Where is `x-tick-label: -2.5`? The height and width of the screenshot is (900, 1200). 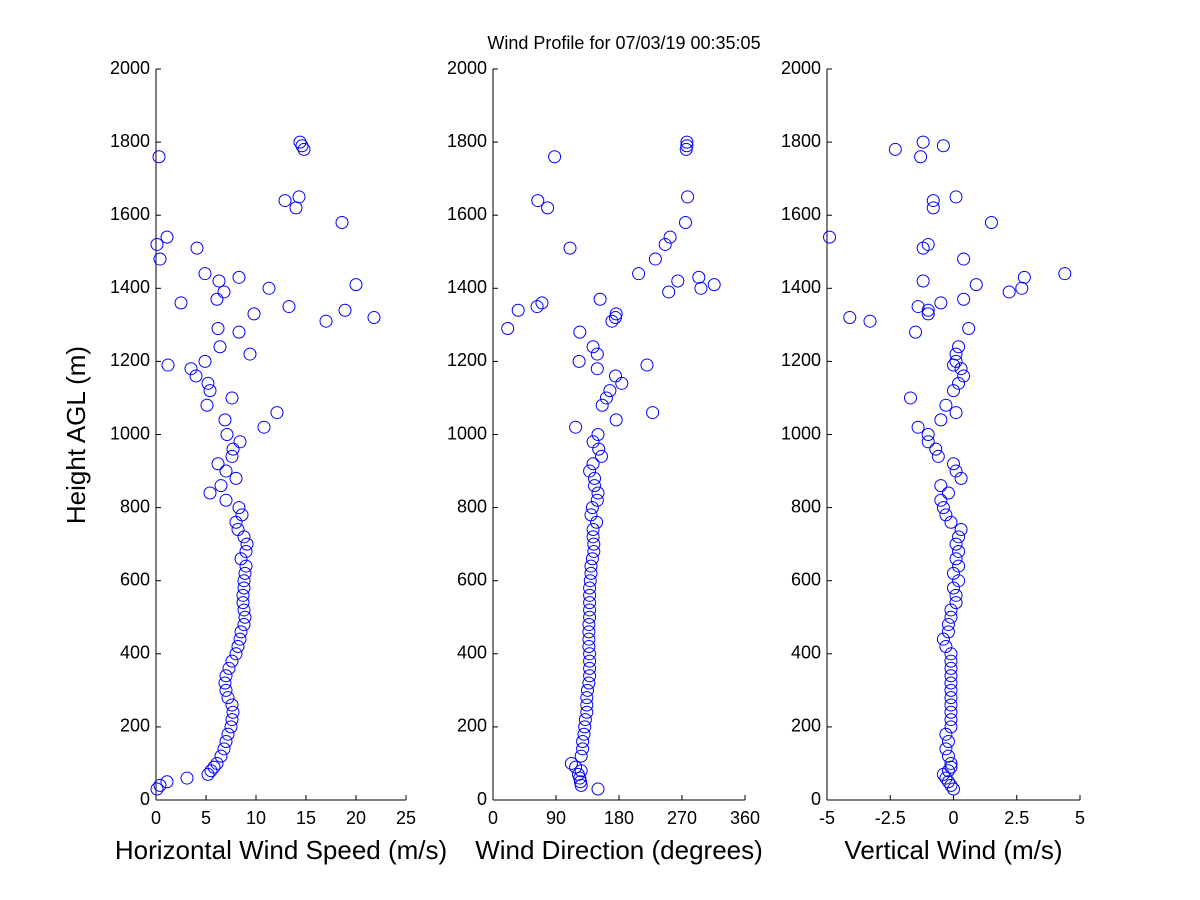 x-tick-label: -2.5 is located at coordinates (890, 818).